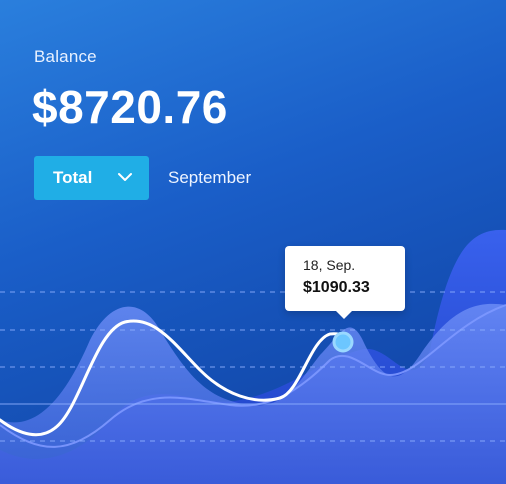 The width and height of the screenshot is (506, 484). I want to click on chart-highlight-point, so click(343, 342).